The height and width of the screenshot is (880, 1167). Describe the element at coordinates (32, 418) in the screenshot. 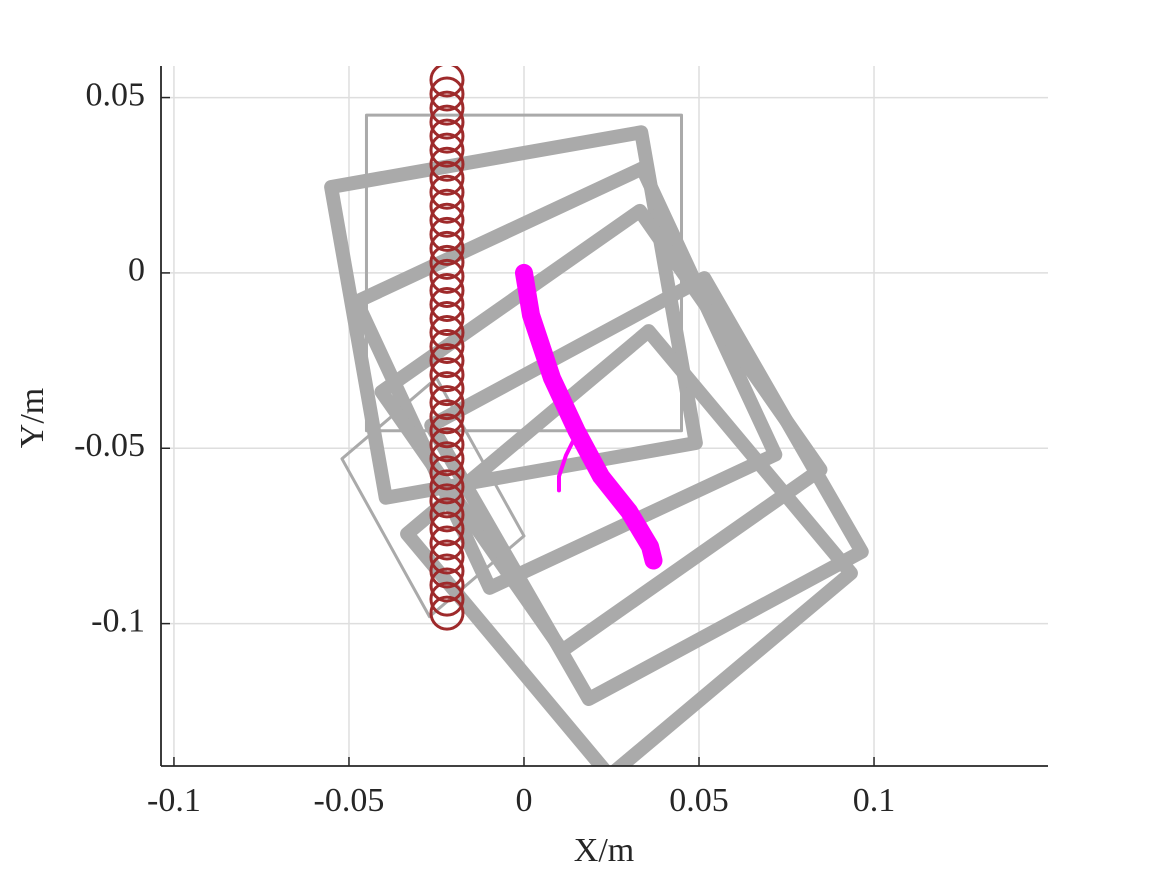

I see `y-axis-label: Y/m` at that location.